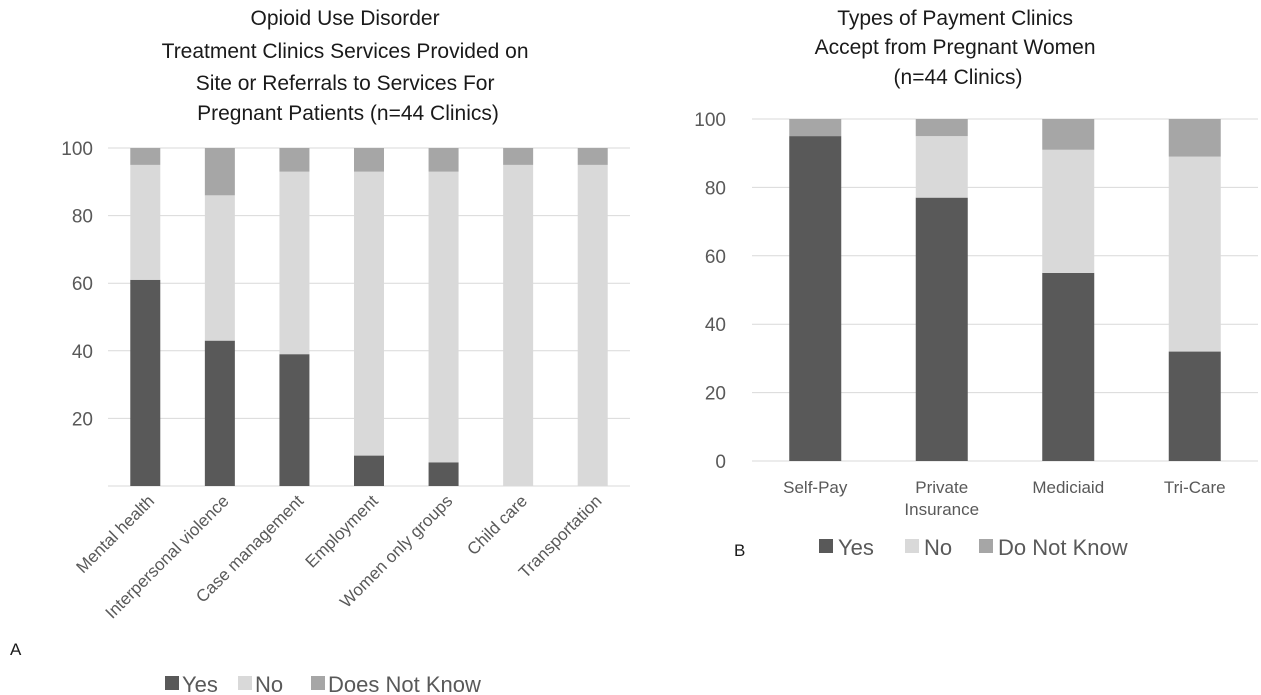  I want to click on x-category-label: Tri-Care, so click(1195, 487).